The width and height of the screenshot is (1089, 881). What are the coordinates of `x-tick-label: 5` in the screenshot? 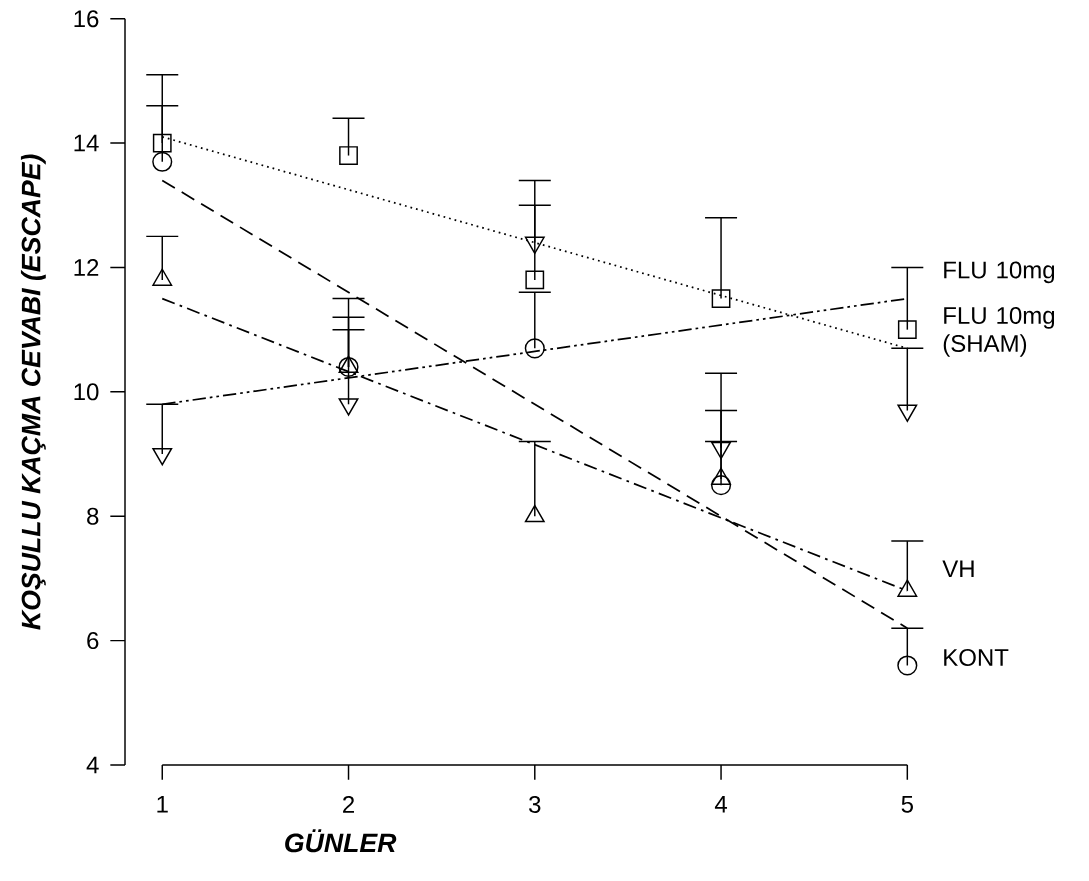 It's located at (907, 804).